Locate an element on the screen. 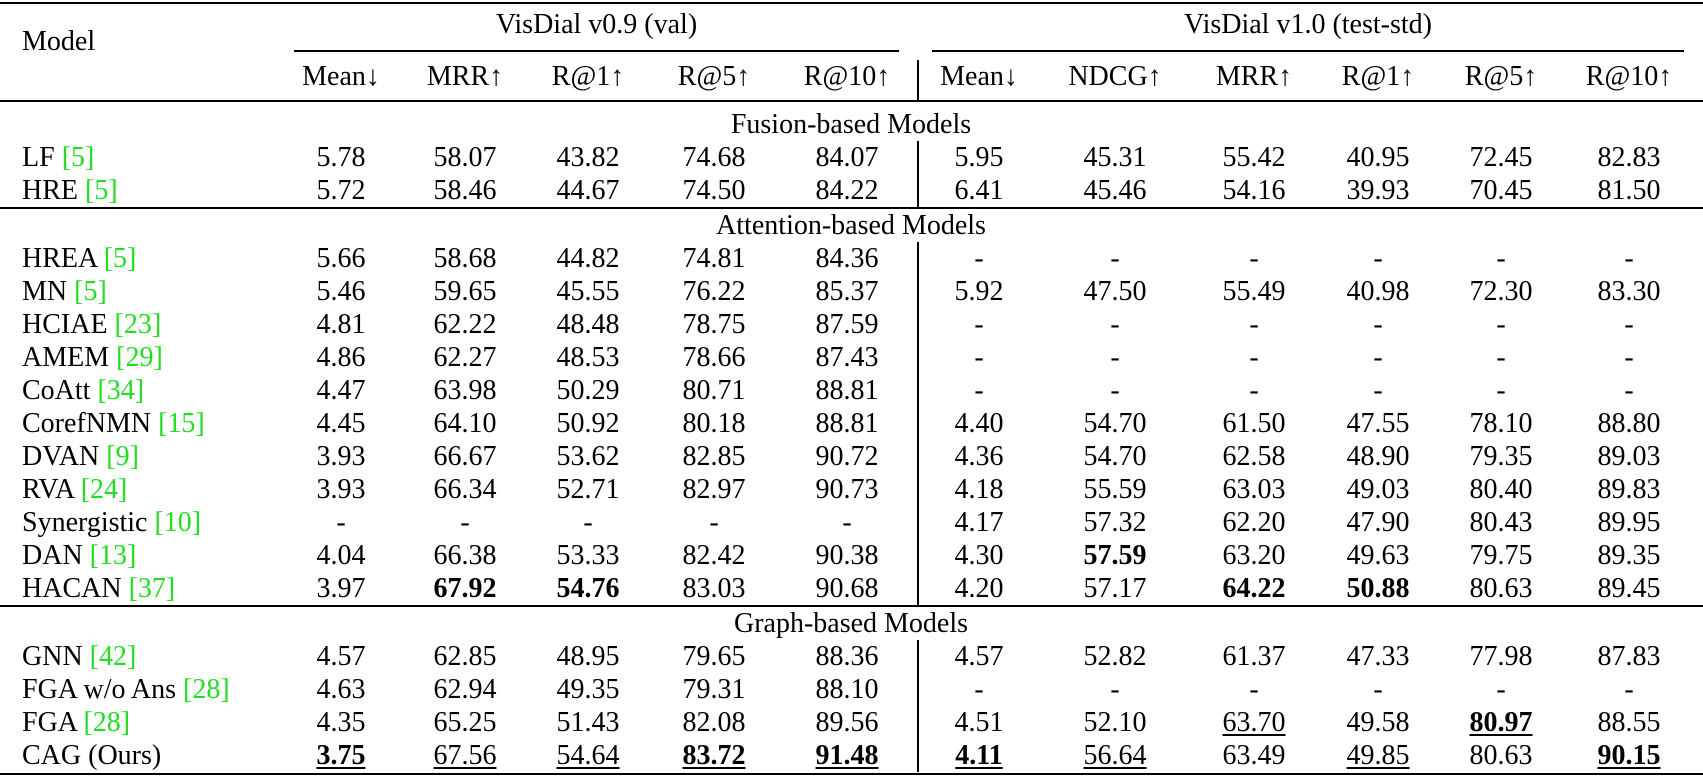 This screenshot has height=783, width=1703. cell: 62.22 is located at coordinates (465, 324).